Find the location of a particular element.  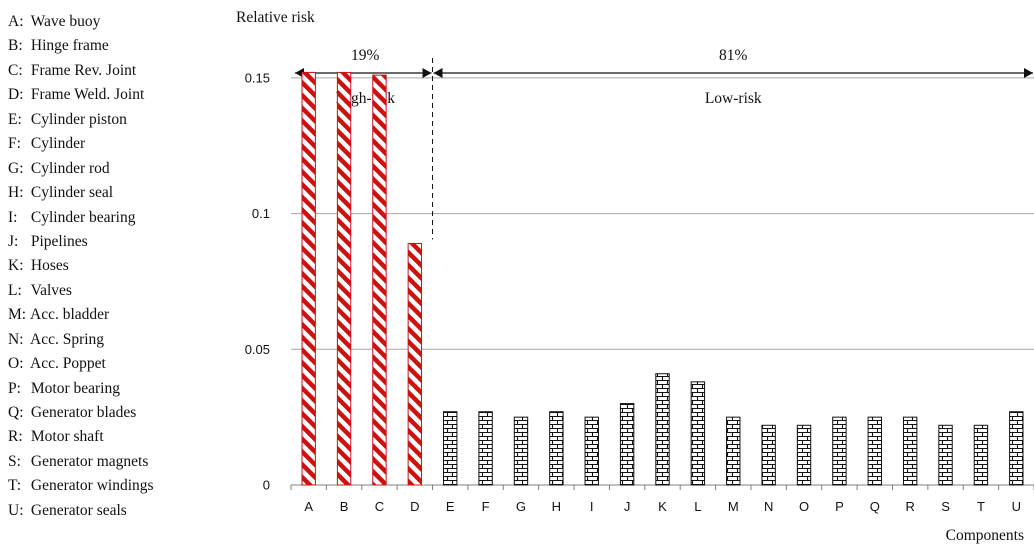

legend-name: Cylinder bearing is located at coordinates (81, 217).